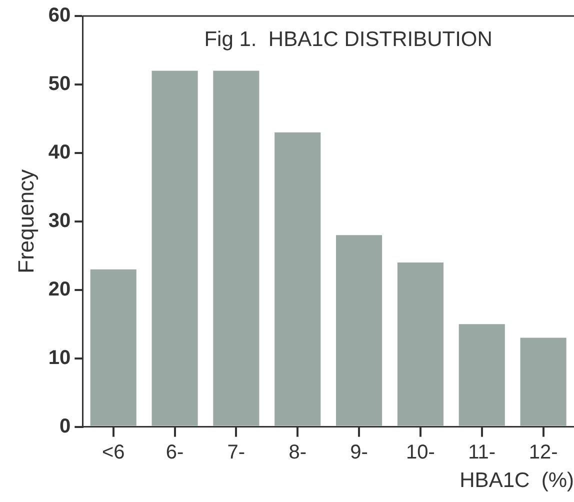 This screenshot has width=574, height=502. I want to click on x-tick-label: 8-, so click(297, 452).